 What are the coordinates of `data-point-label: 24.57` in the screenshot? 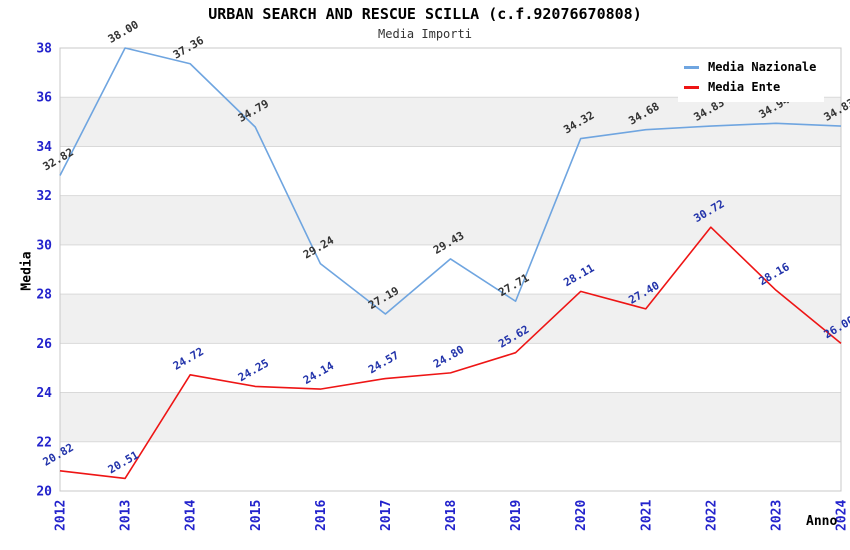 It's located at (383, 363).